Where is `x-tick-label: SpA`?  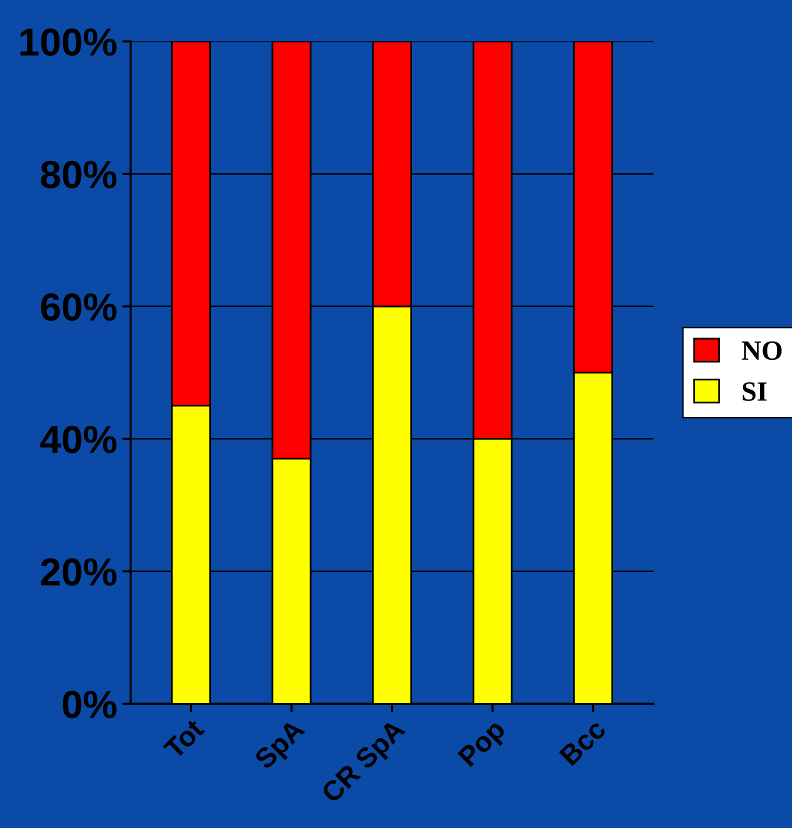 x-tick-label: SpA is located at coordinates (281, 746).